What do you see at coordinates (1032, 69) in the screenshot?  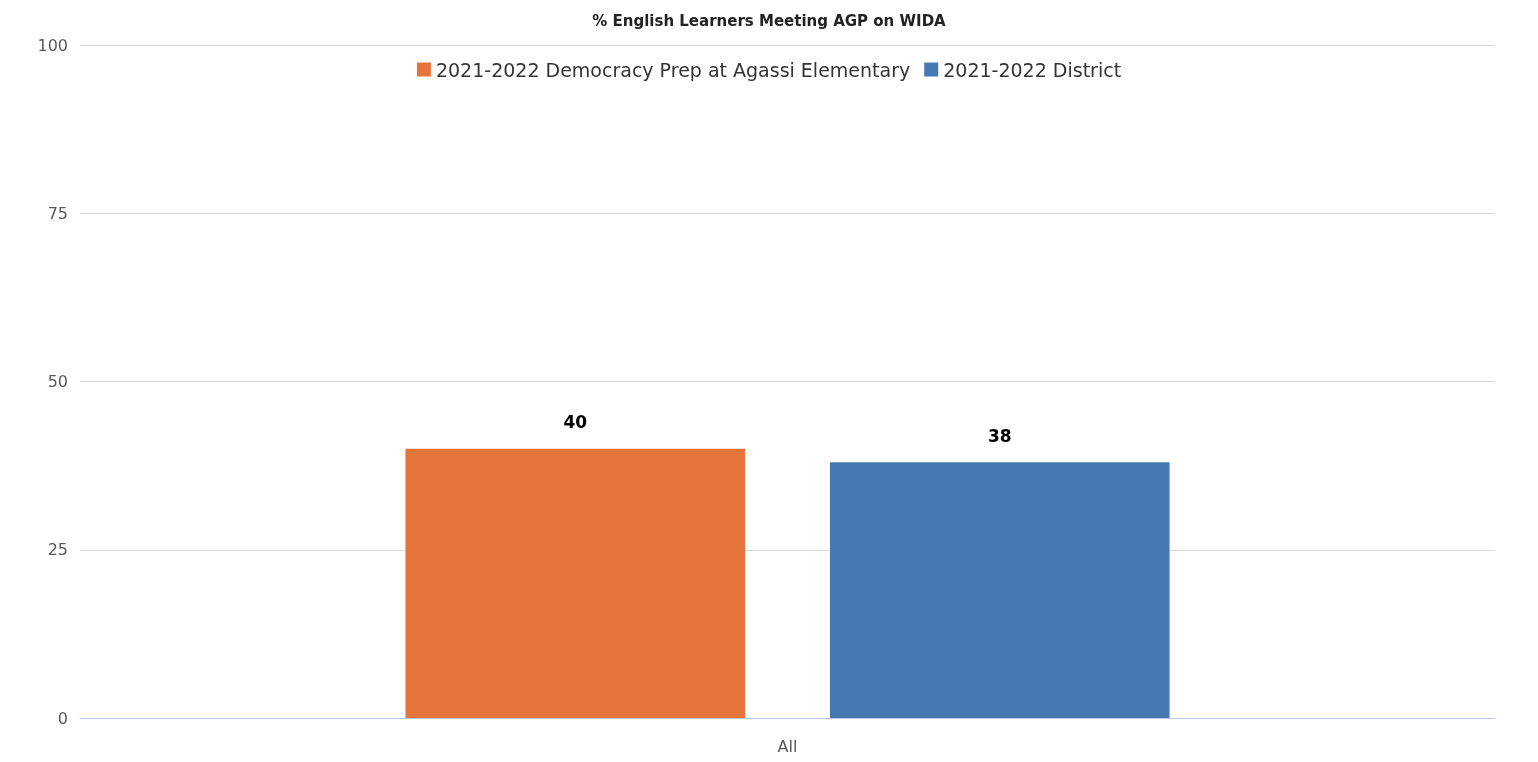 I see `legend-label: 2021-2022 District` at bounding box center [1032, 69].